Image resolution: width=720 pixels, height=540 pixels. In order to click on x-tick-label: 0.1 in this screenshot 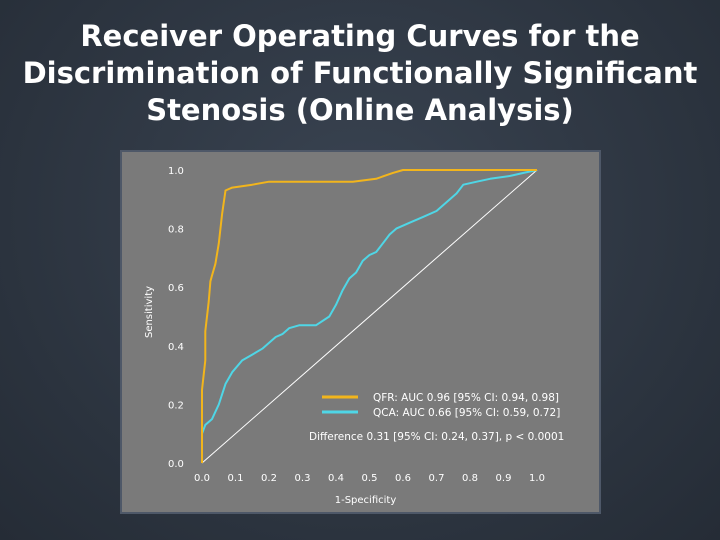, I will do `click(236, 478)`.